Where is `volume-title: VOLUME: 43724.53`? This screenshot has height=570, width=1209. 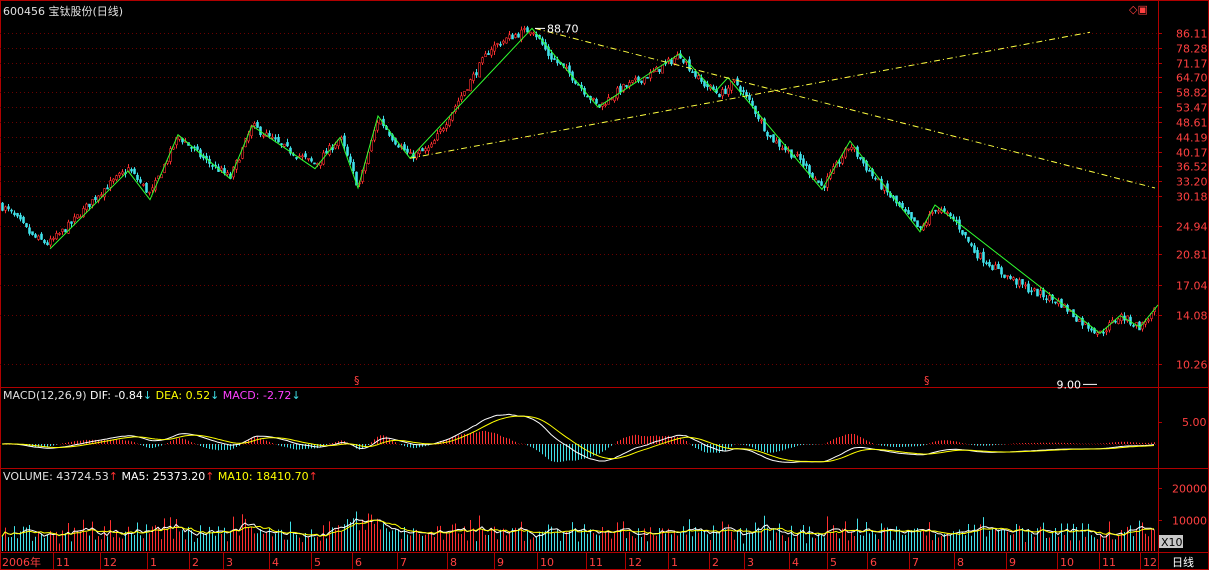
volume-title: VOLUME: 43724.53 is located at coordinates (56, 476).